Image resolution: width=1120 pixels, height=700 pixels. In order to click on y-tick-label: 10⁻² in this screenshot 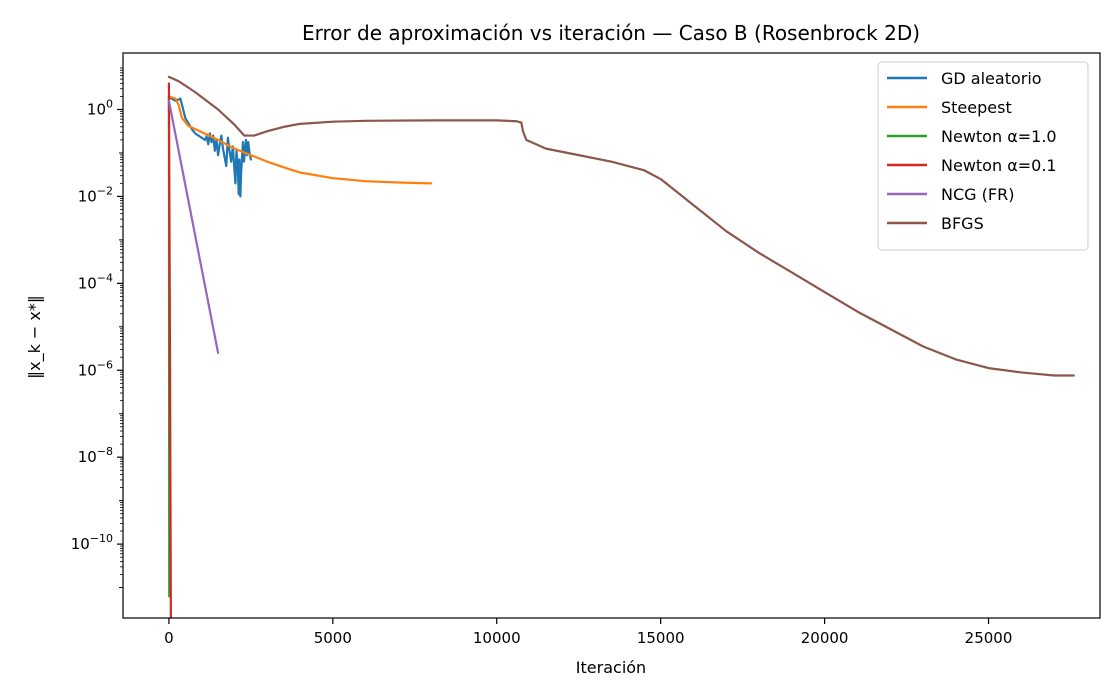, I will do `click(95, 194)`.